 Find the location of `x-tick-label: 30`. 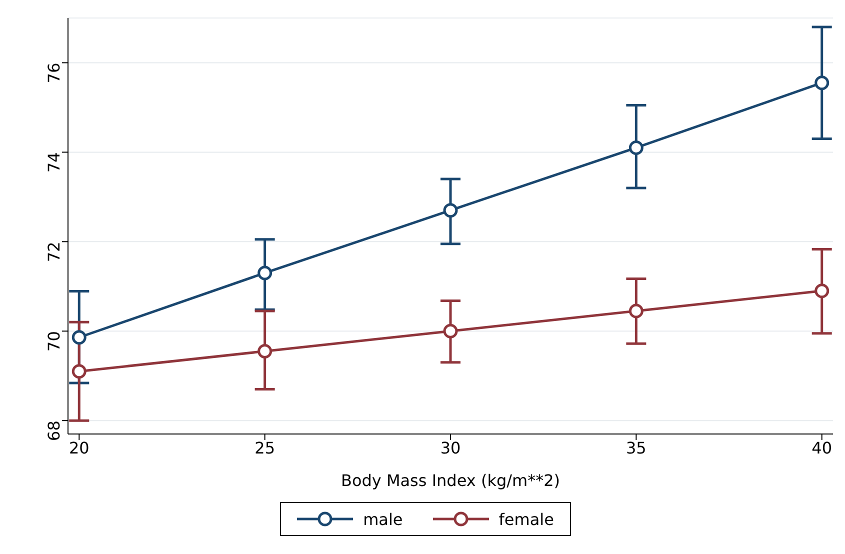

x-tick-label: 30 is located at coordinates (450, 448).